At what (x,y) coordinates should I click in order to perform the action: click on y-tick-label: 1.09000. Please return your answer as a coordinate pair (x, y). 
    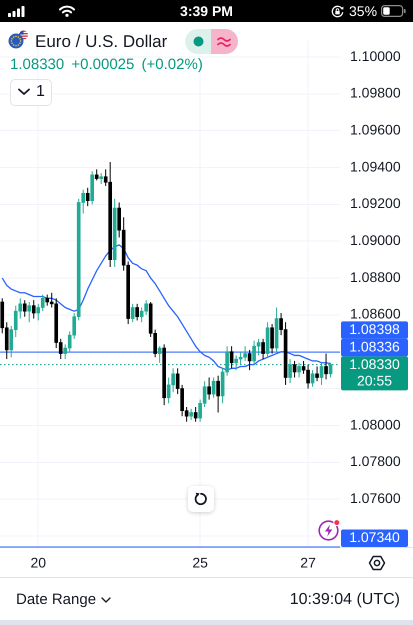
    Looking at the image, I should click on (375, 240).